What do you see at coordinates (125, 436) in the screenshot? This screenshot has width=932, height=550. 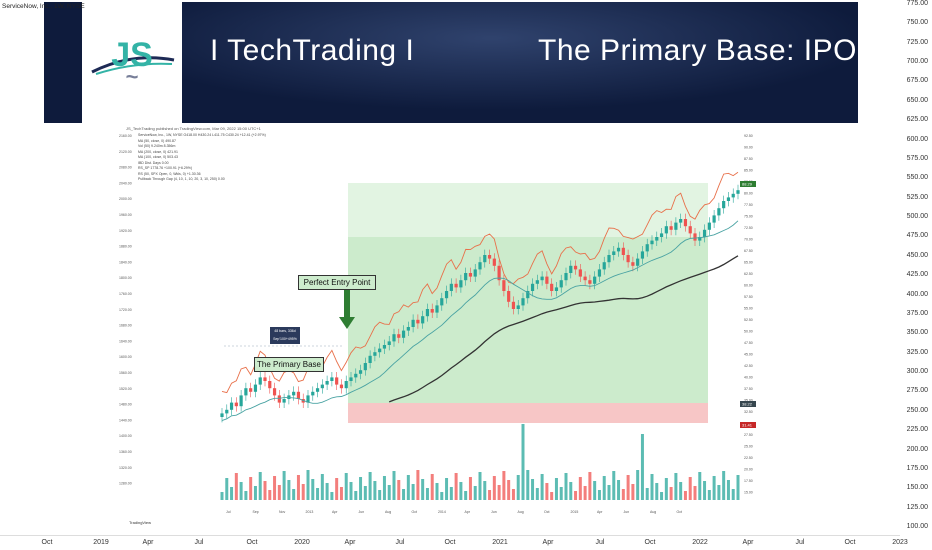 I see `inner-left-tick: 1400.00` at bounding box center [125, 436].